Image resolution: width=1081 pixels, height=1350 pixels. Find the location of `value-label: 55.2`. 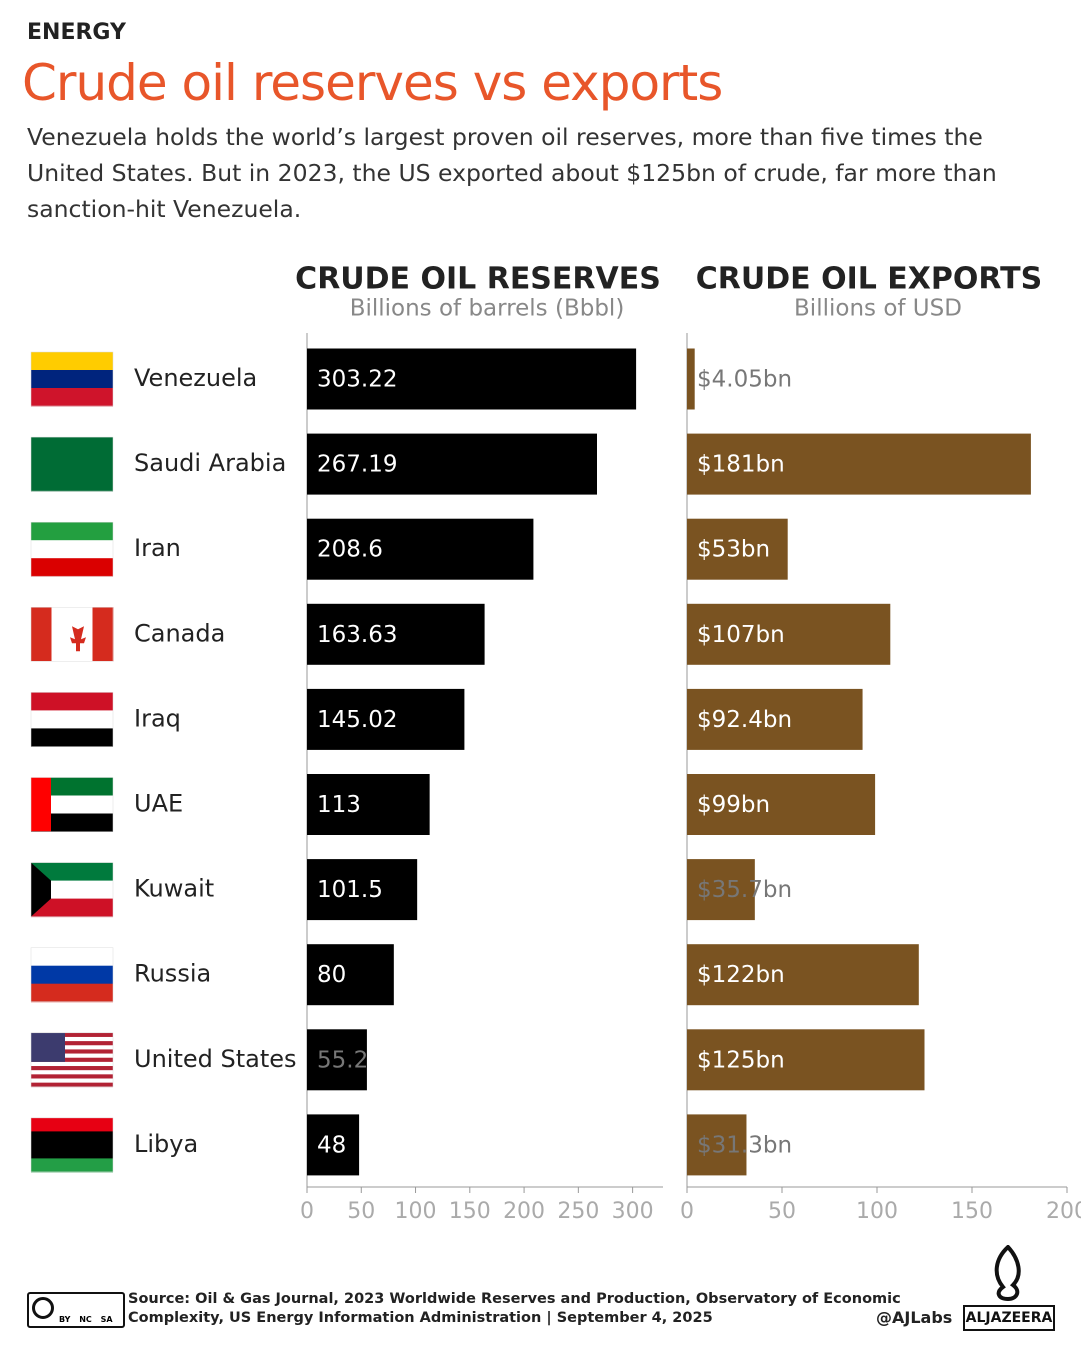

value-label: 55.2 is located at coordinates (342, 1060).